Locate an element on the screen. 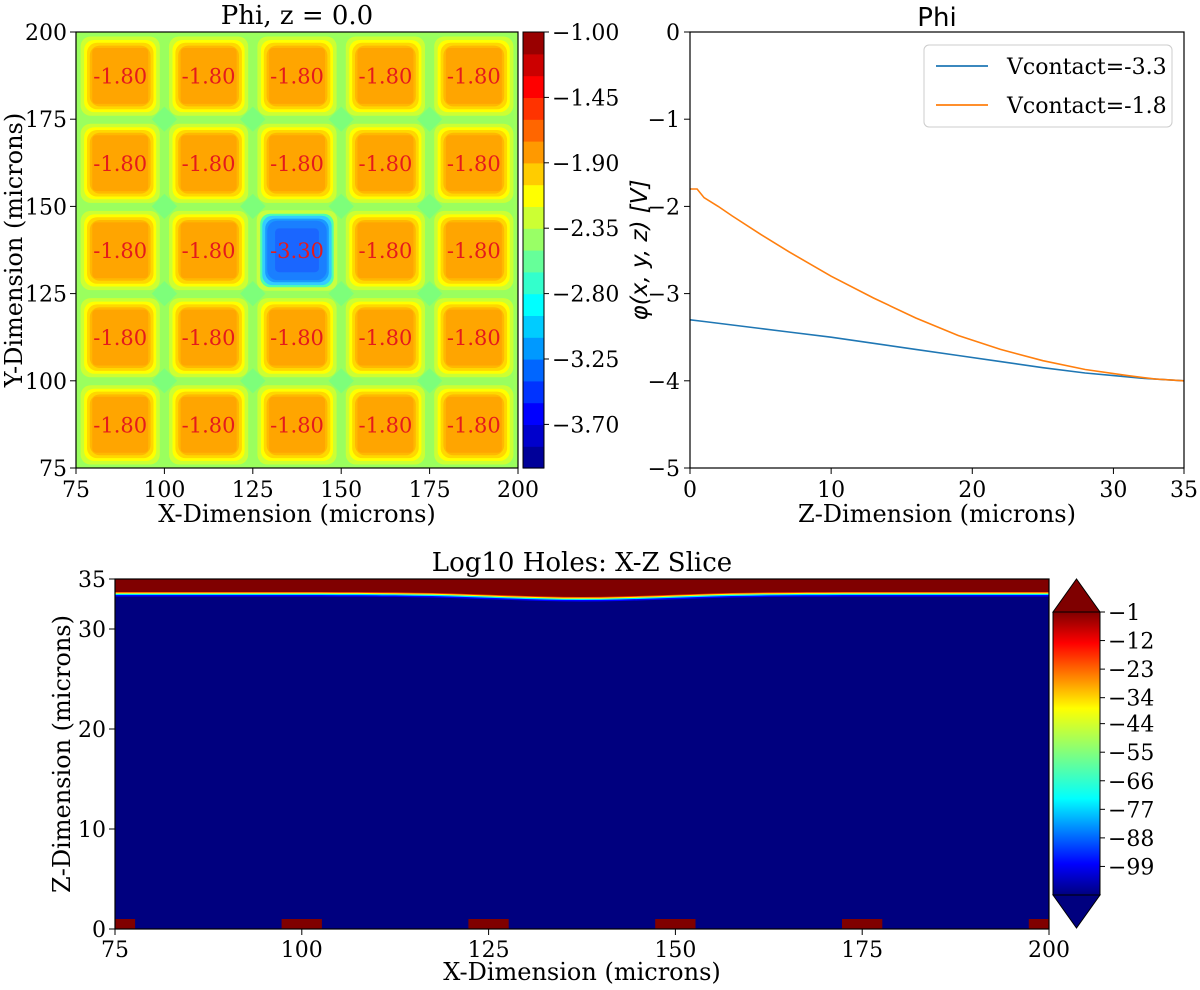  y-tick-label: −3 is located at coordinates (664, 295).